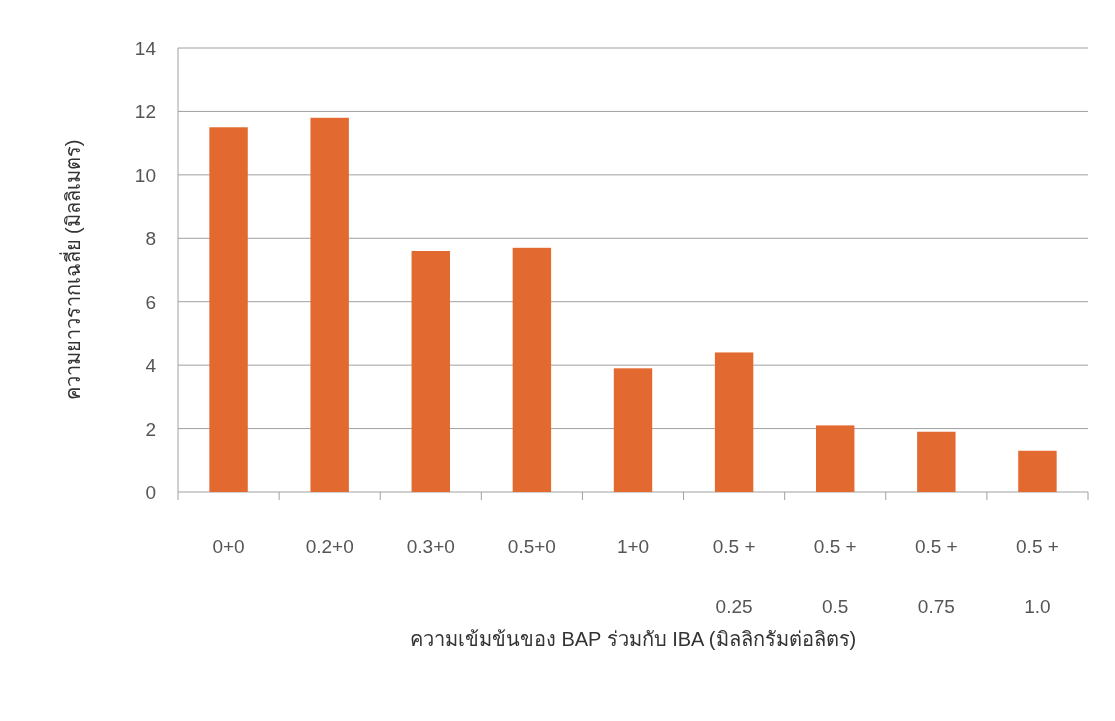 This screenshot has width=1115, height=721. Describe the element at coordinates (430, 546) in the screenshot. I see `x-tick-label: 0.3+0` at that location.